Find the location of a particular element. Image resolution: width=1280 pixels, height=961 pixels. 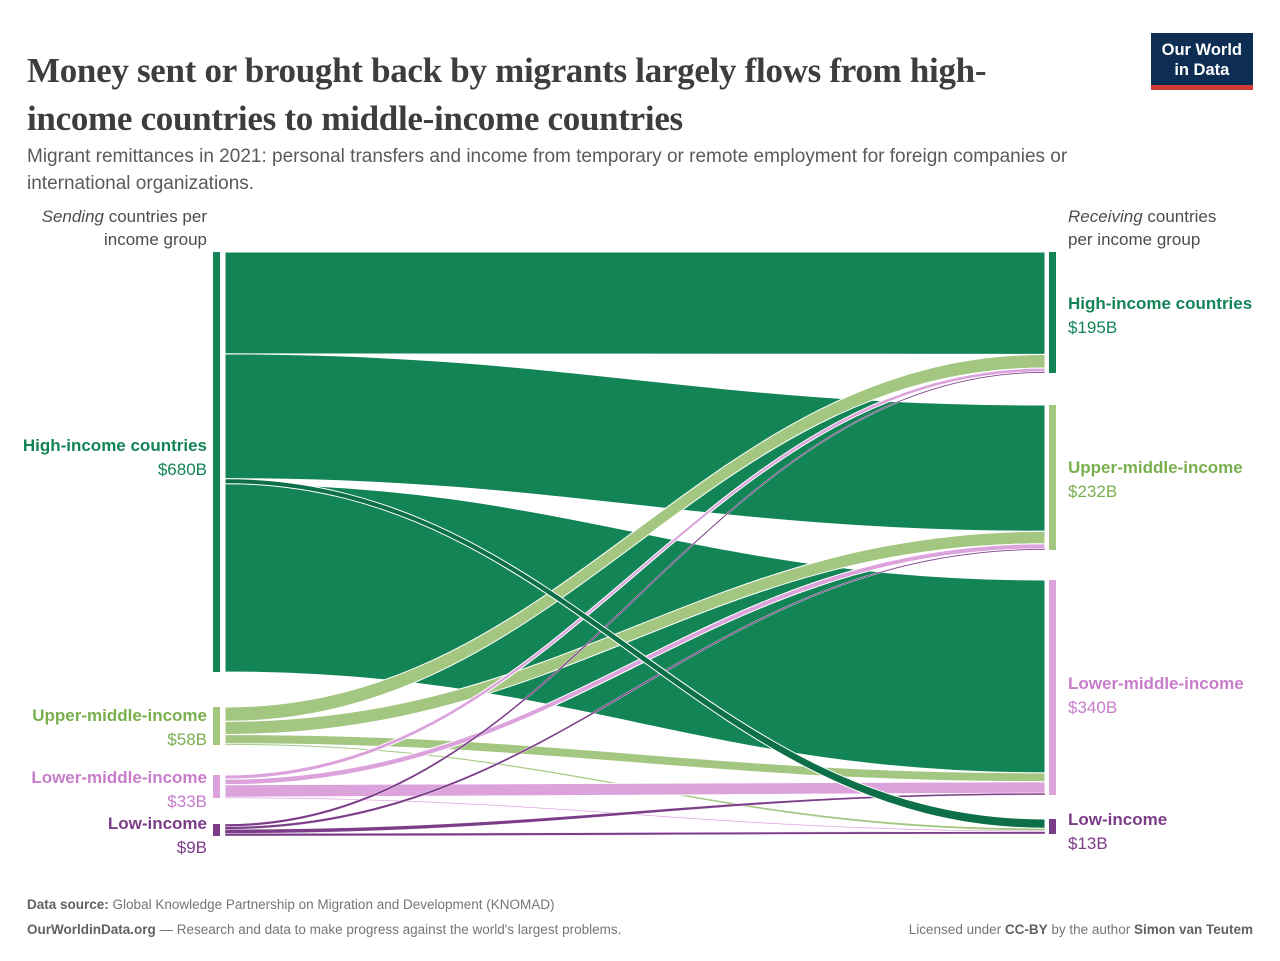

receiving-node-label-upper-middle: Upper-middle-income $232B is located at coordinates (1155, 480).